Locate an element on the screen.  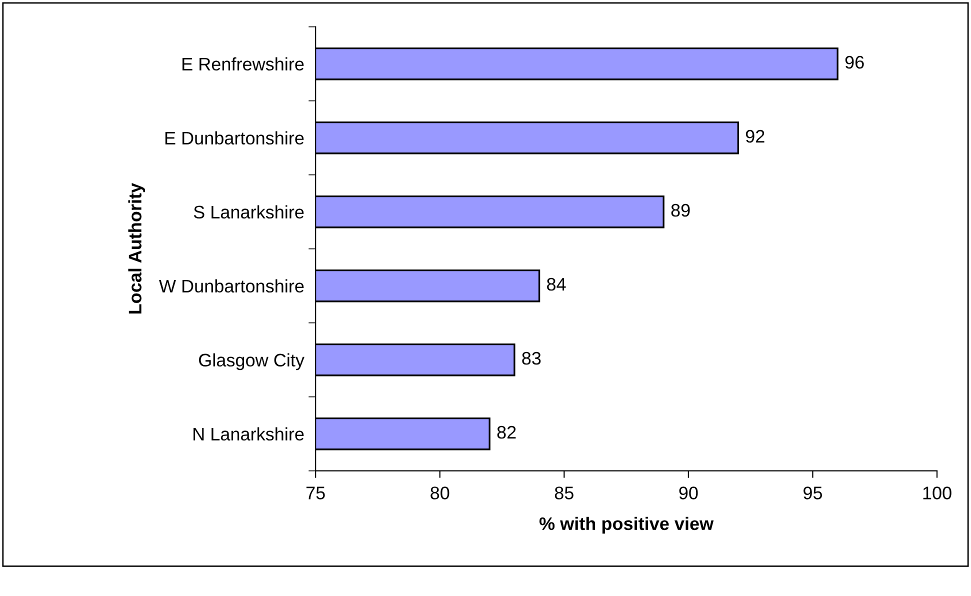
data-label: 83 is located at coordinates (531, 358).